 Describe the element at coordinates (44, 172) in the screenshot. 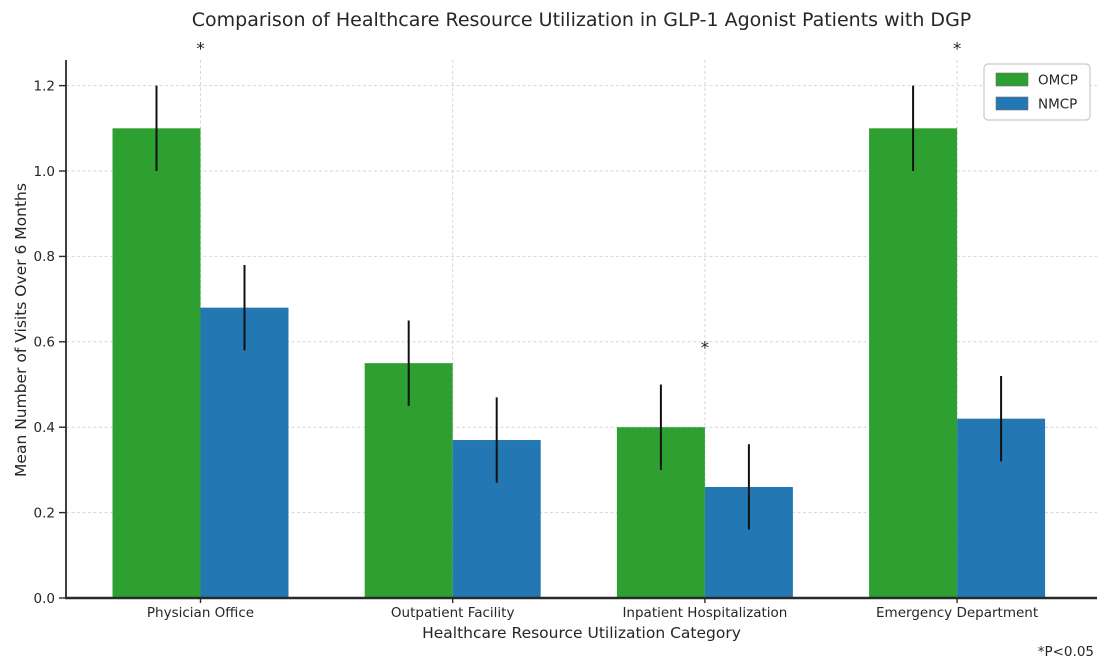

I see `y-tick-label: 1.0` at that location.